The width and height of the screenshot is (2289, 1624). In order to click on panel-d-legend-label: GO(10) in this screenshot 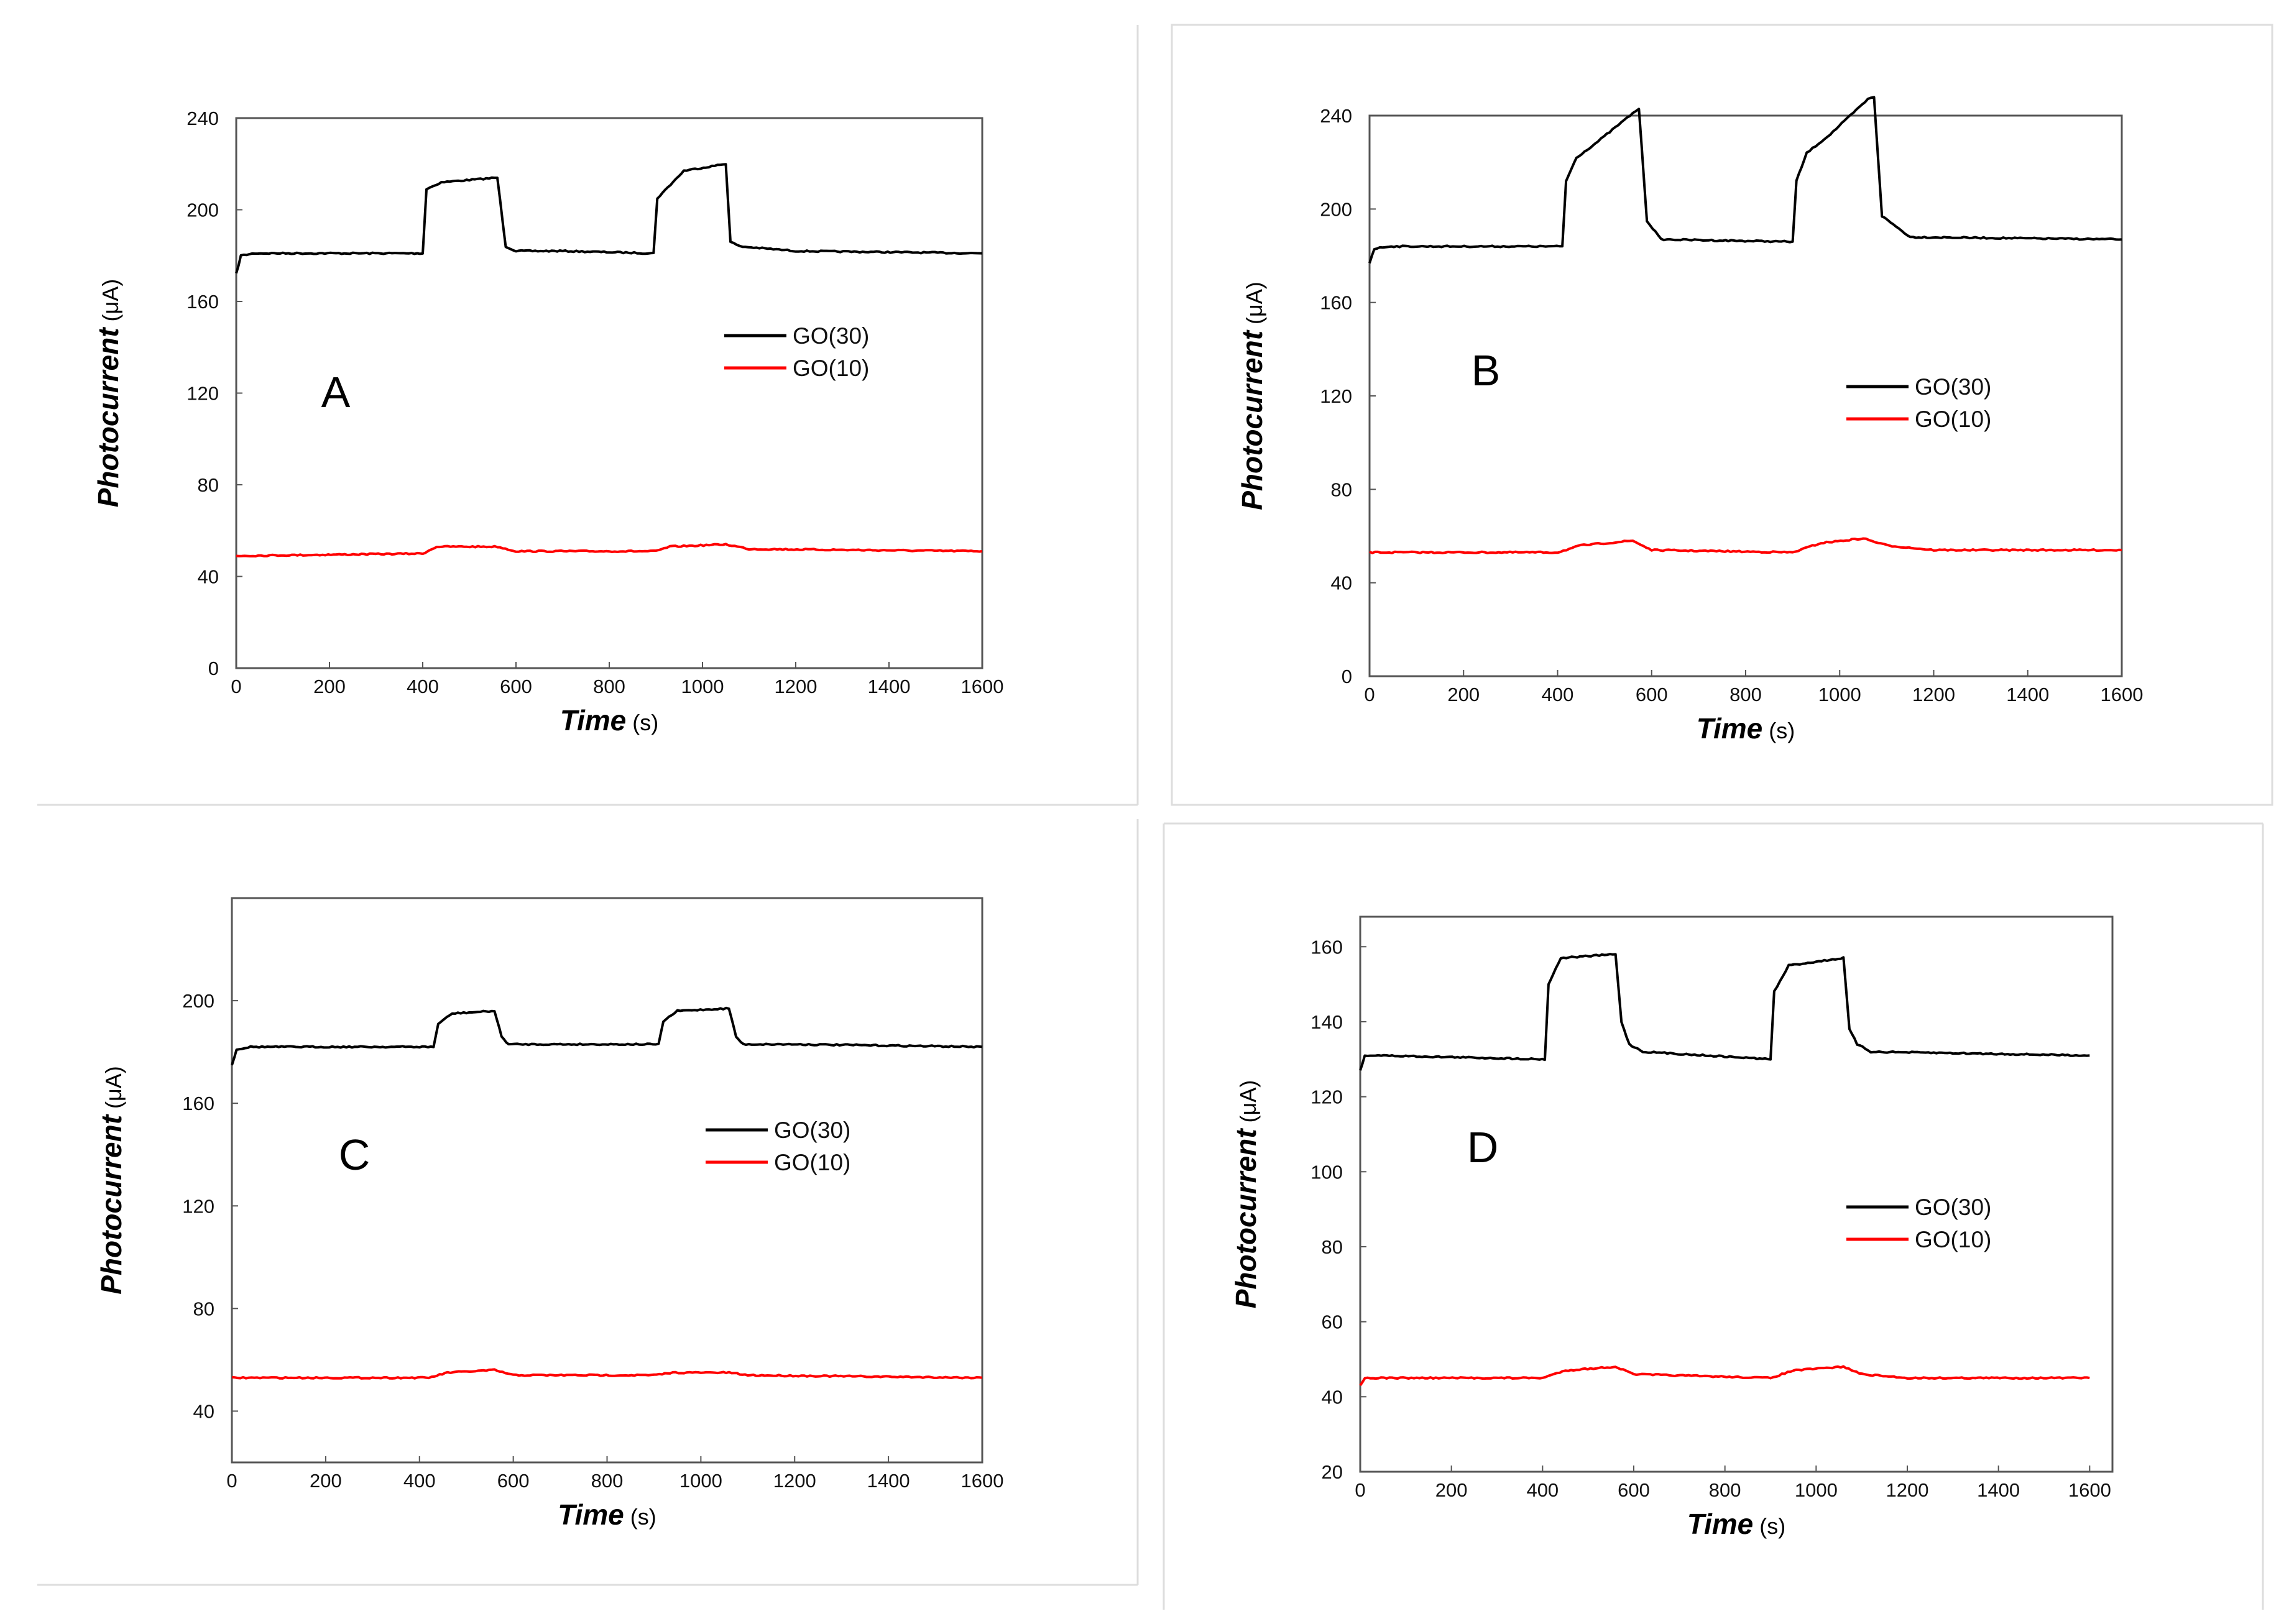, I will do `click(1953, 1240)`.